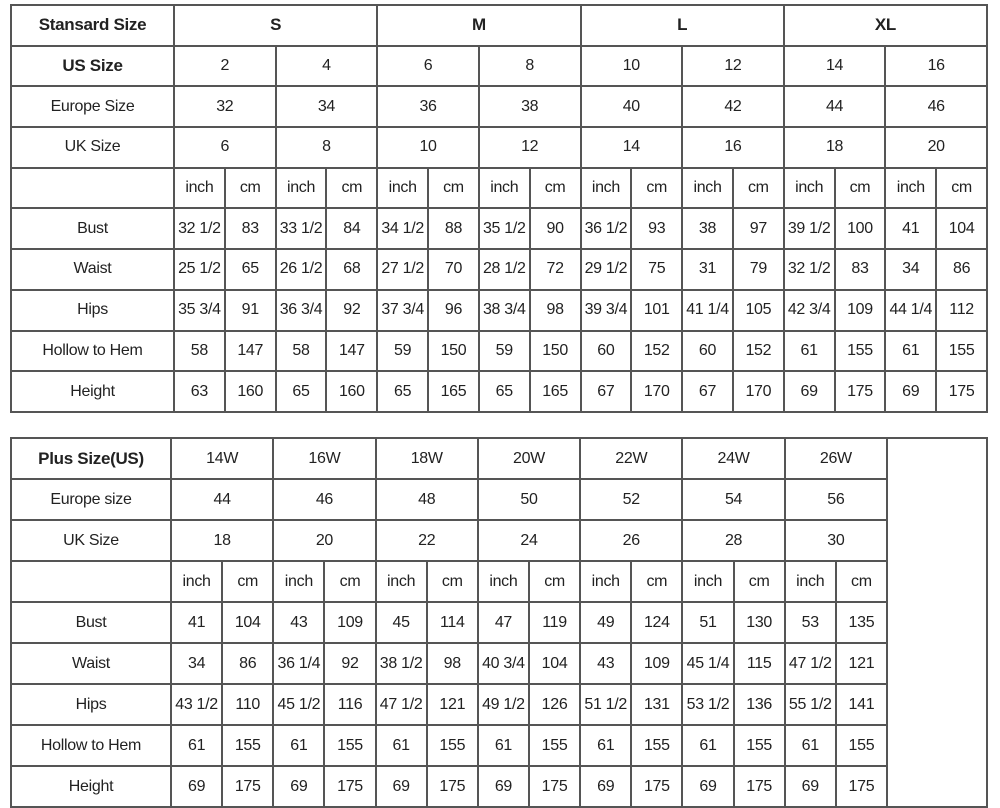 The image size is (1000, 808). I want to click on table-cell: 44, so click(222, 499).